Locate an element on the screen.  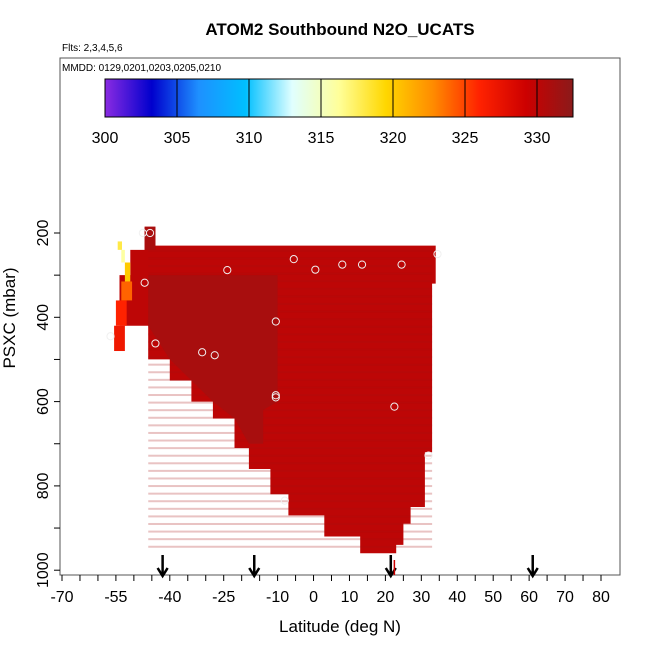
x-tick-label: 80 is located at coordinates (601, 597).